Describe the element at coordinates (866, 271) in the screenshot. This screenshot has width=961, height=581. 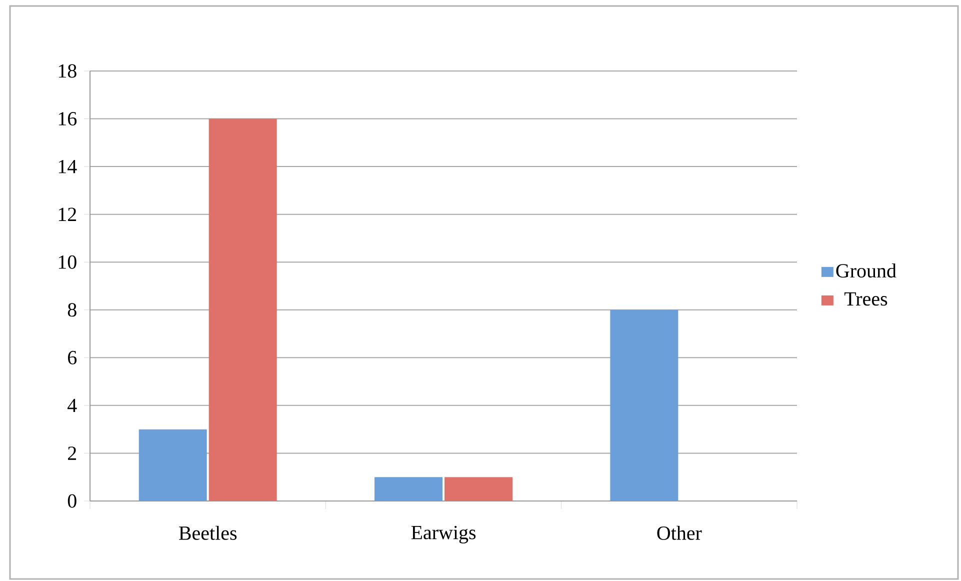
I see `legend-label: Ground` at that location.